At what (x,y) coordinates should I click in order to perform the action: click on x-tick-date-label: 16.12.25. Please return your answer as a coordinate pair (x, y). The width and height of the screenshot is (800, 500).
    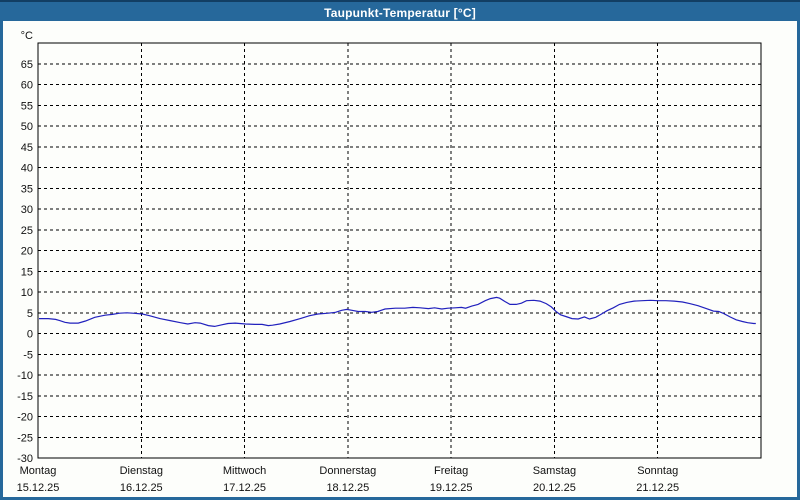
    Looking at the image, I should click on (141, 488).